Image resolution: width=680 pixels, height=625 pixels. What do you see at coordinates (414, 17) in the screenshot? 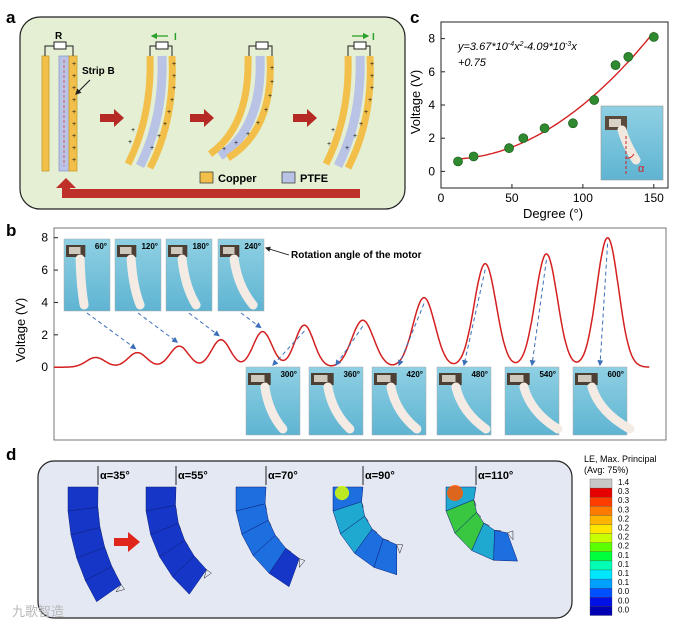
I see `panel-c-label: c` at bounding box center [414, 17].